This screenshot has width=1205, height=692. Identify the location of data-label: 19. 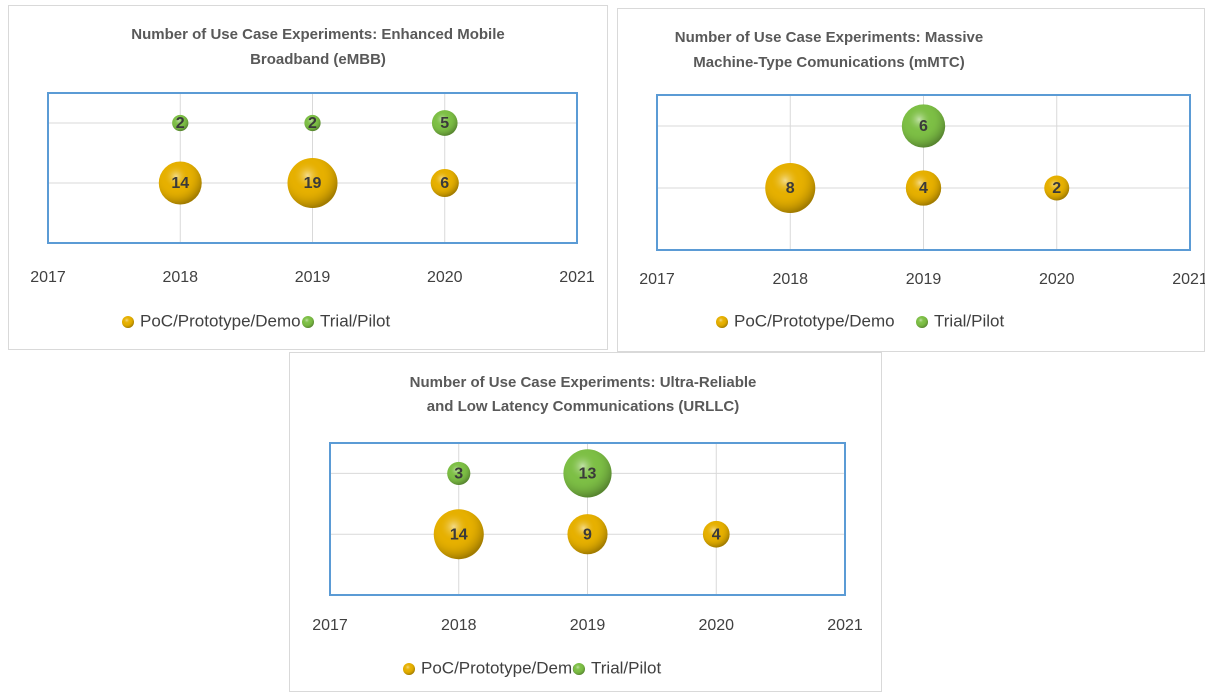
(313, 183).